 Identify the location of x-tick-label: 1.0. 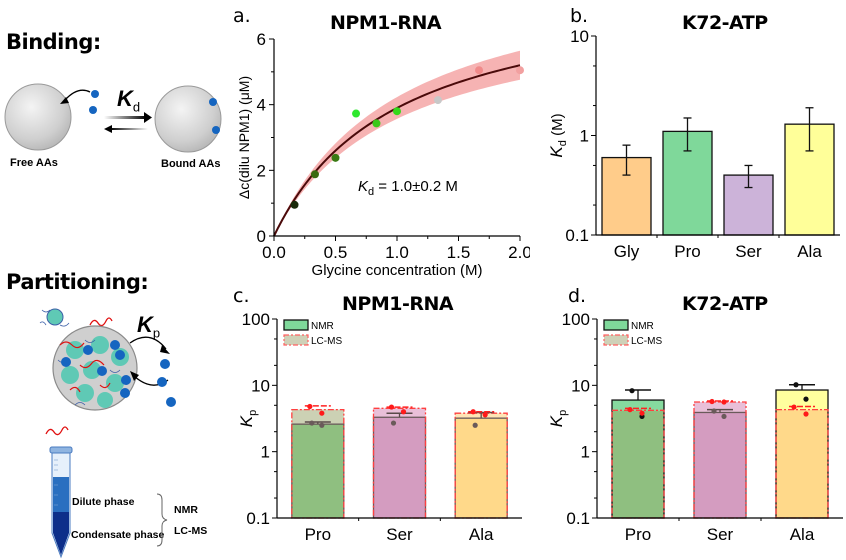
(397, 252).